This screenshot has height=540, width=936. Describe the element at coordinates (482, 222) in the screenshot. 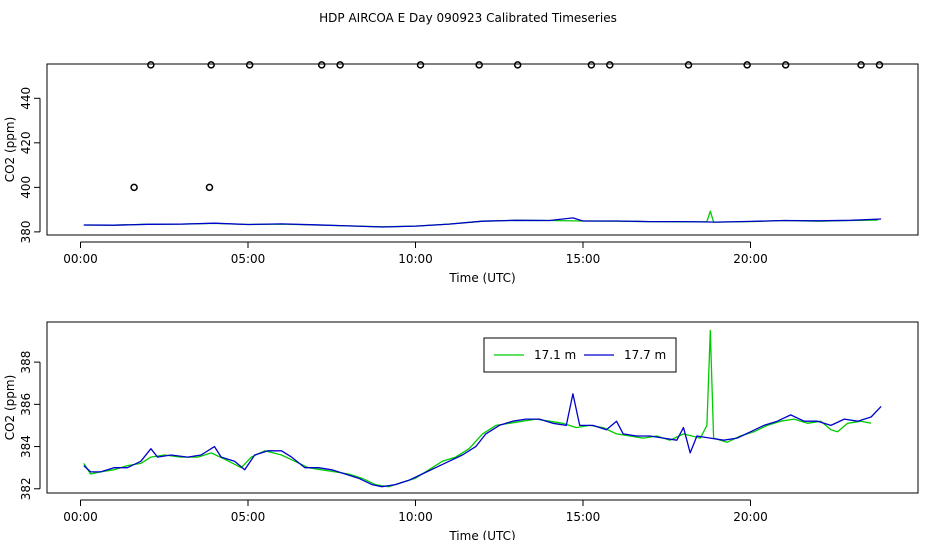

I see `series-line-17-7-m` at that location.